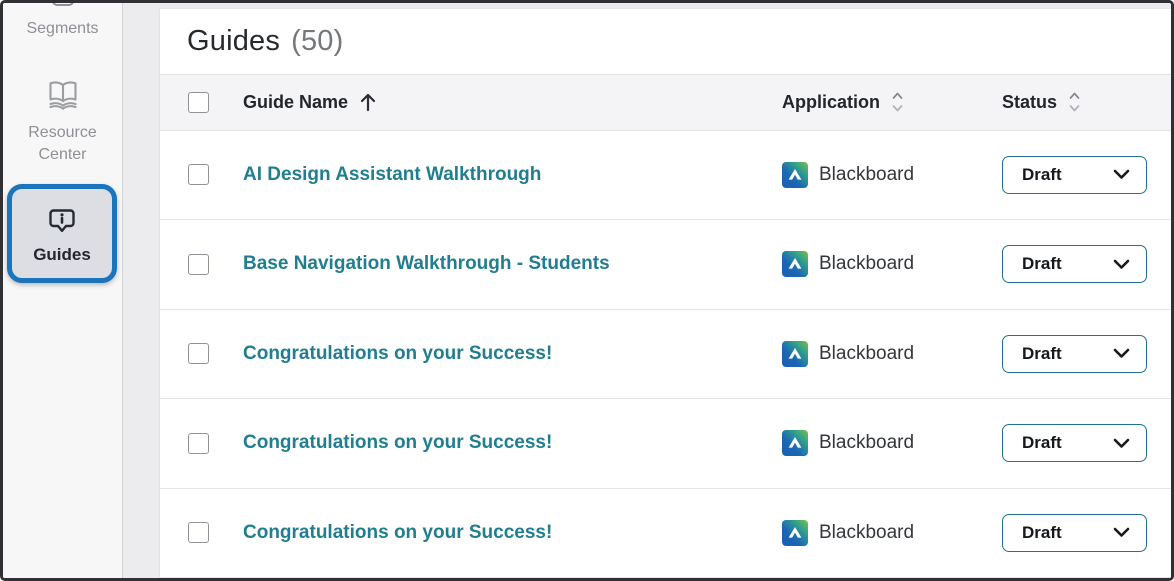  I want to click on sidebar-item-guides-label: Guides, so click(62, 254).